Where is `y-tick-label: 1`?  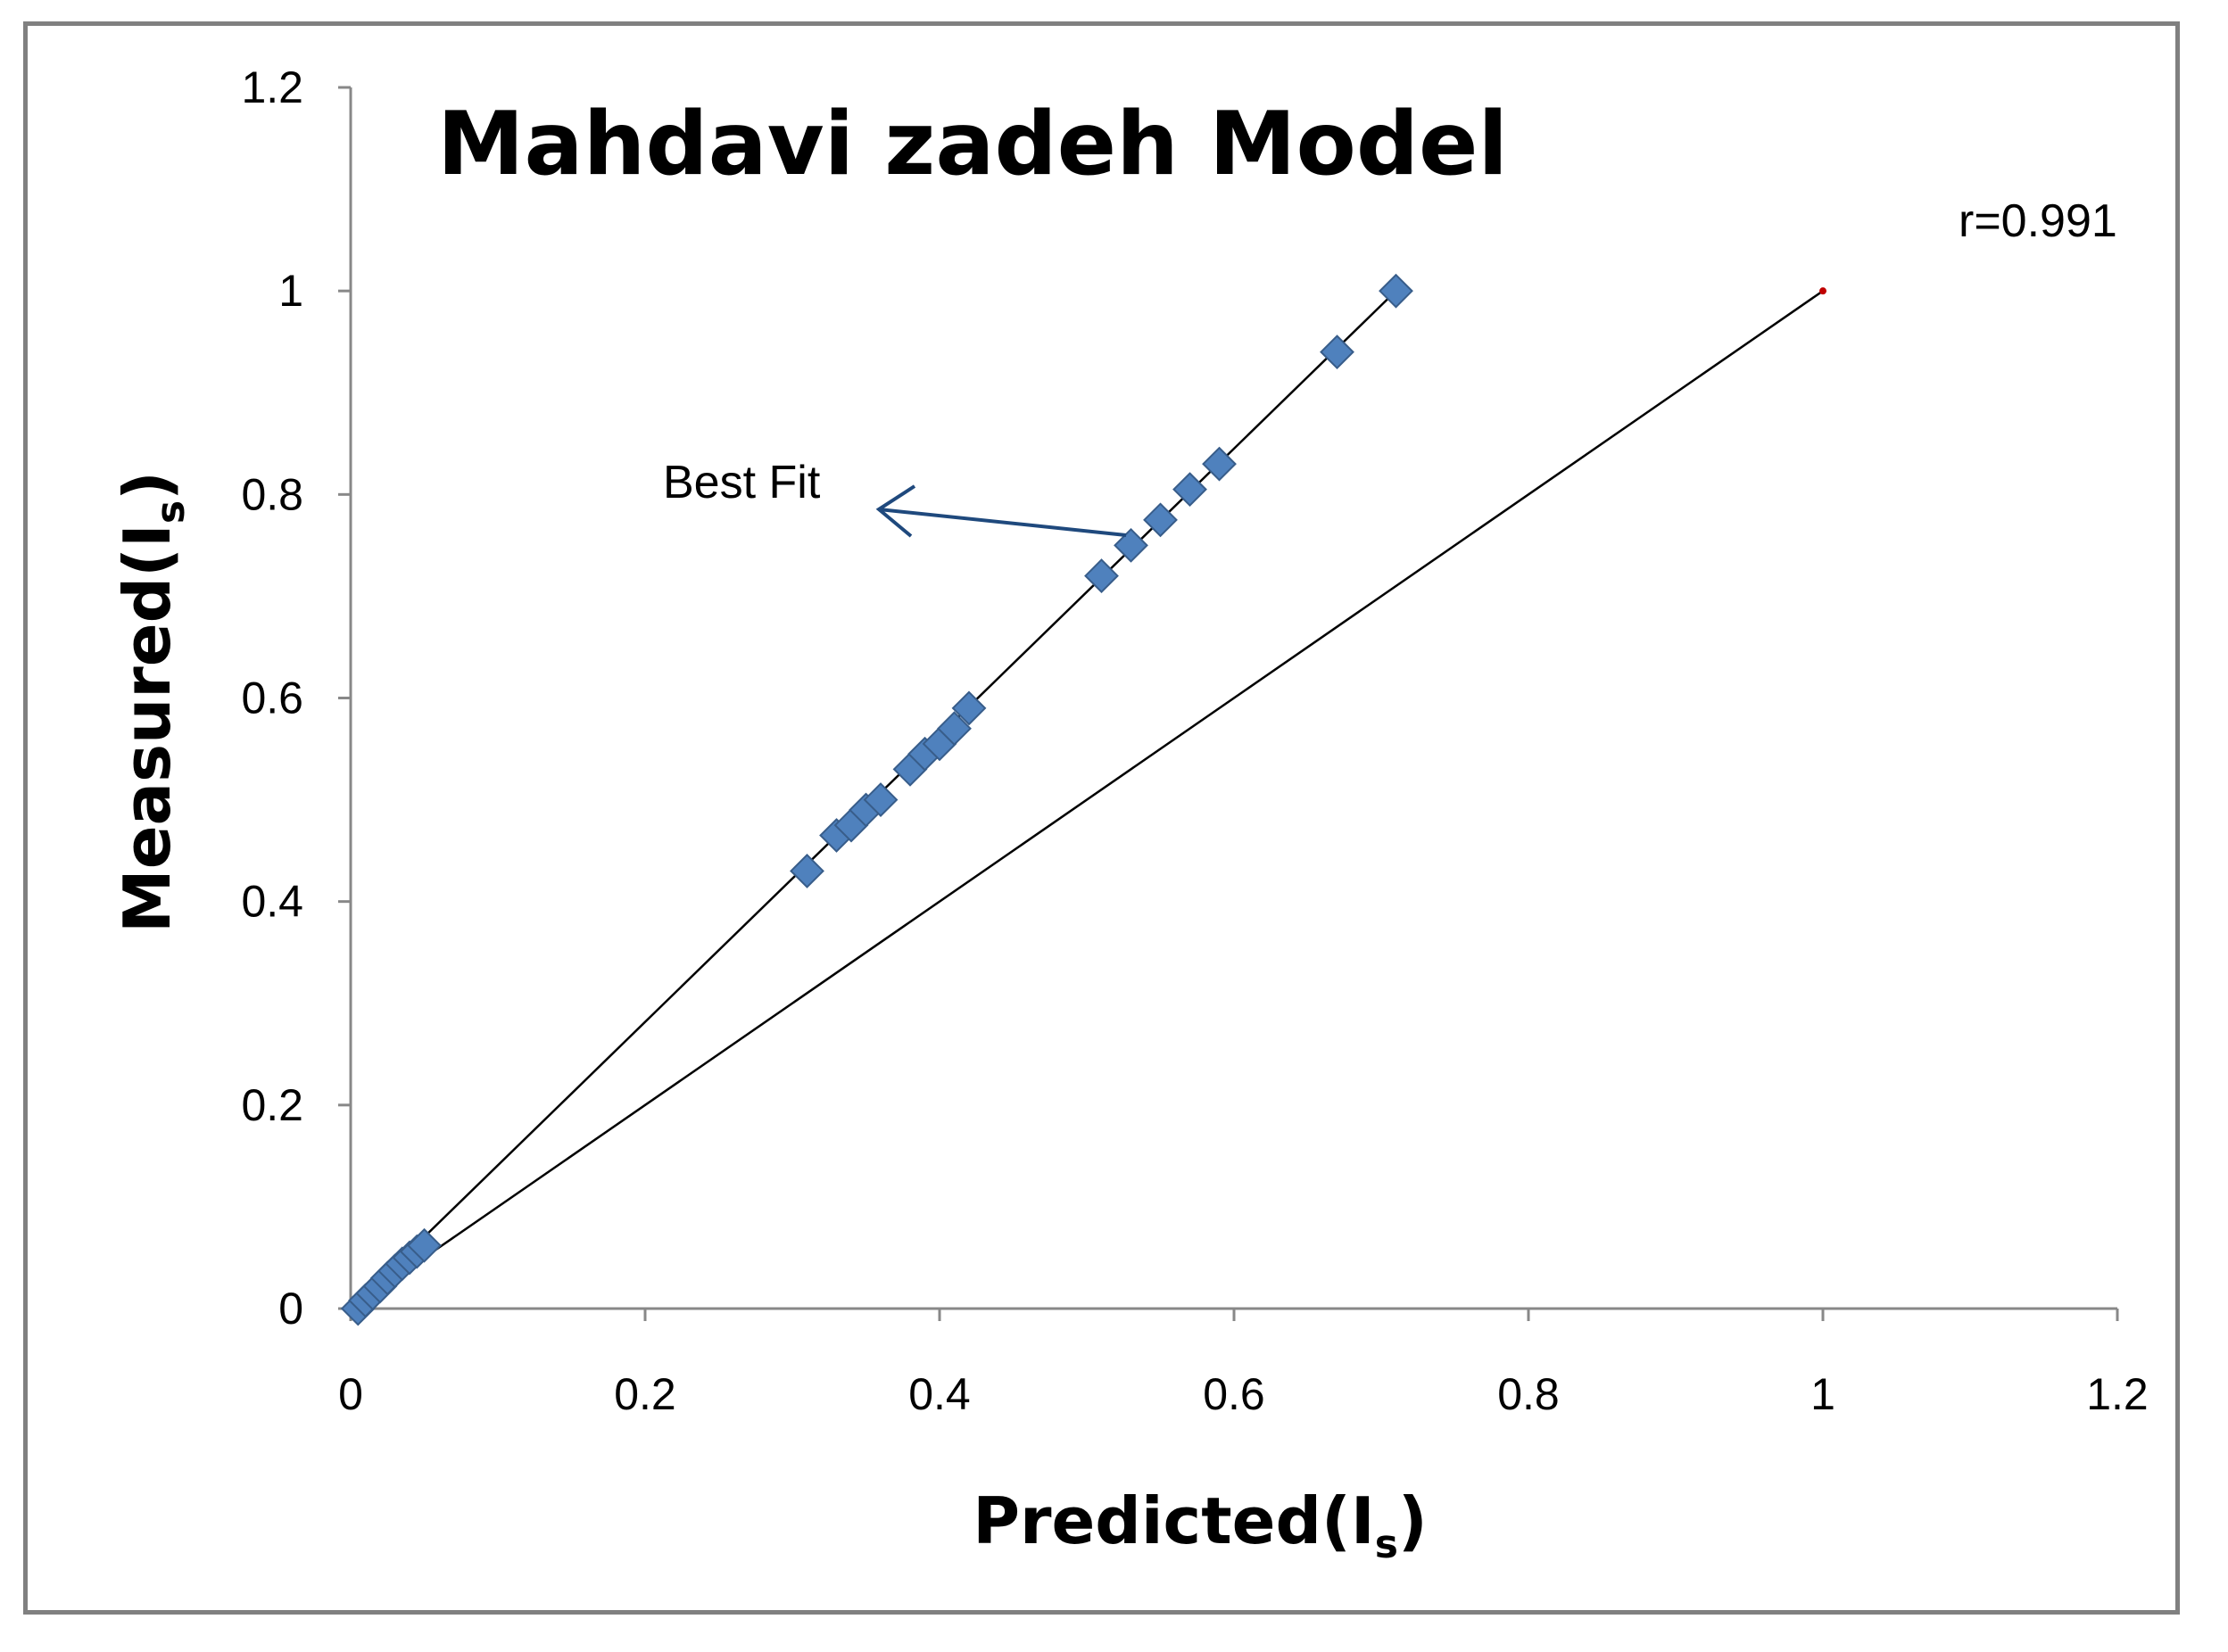
y-tick-label: 1 is located at coordinates (290, 291).